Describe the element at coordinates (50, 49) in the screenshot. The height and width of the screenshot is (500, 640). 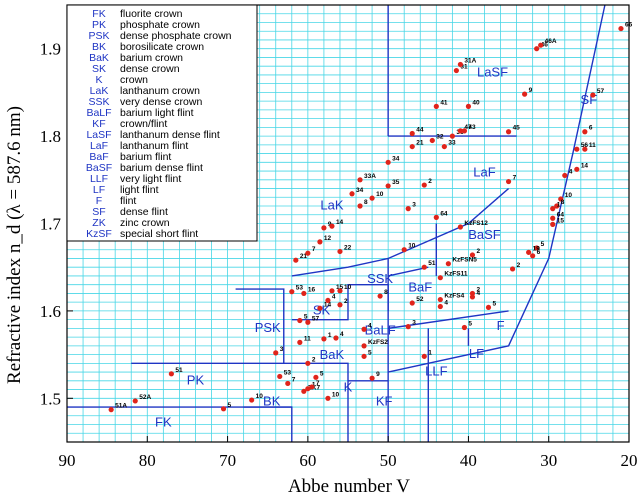
I see `y-tick-label: 1.9` at that location.